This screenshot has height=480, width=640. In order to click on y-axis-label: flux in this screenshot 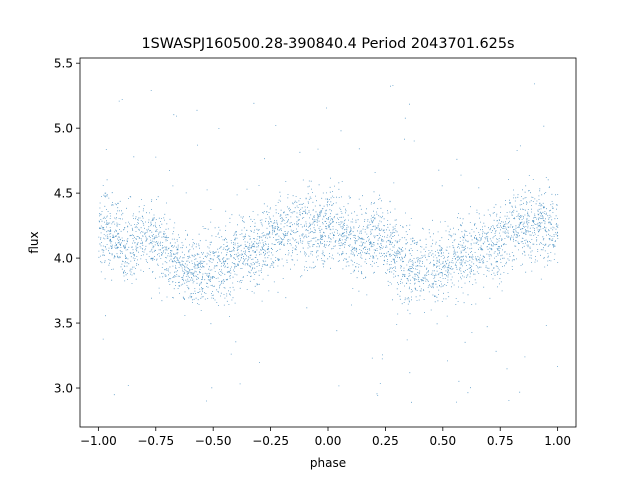, I will do `click(34, 242)`.